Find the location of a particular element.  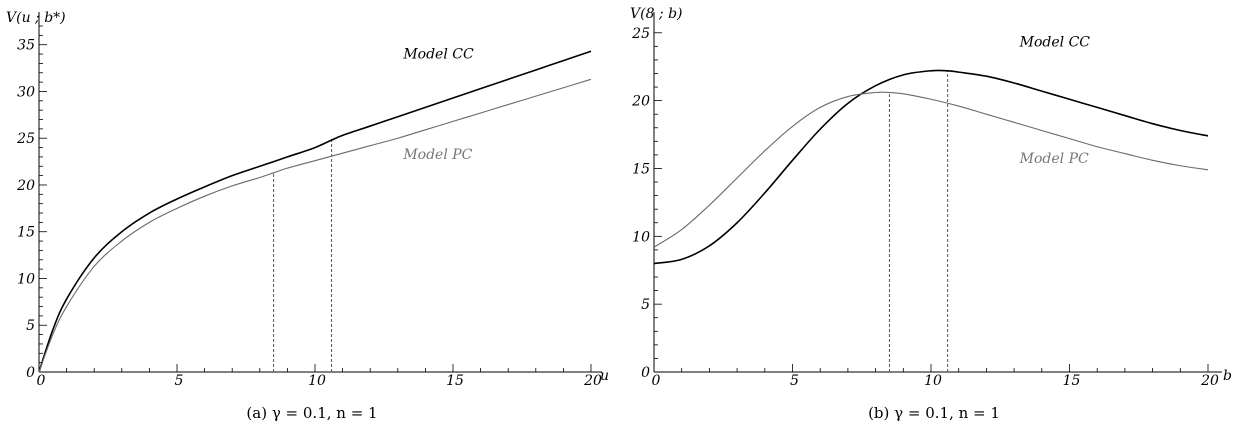

panel-b-y-tick-label: 0 is located at coordinates (645, 373).